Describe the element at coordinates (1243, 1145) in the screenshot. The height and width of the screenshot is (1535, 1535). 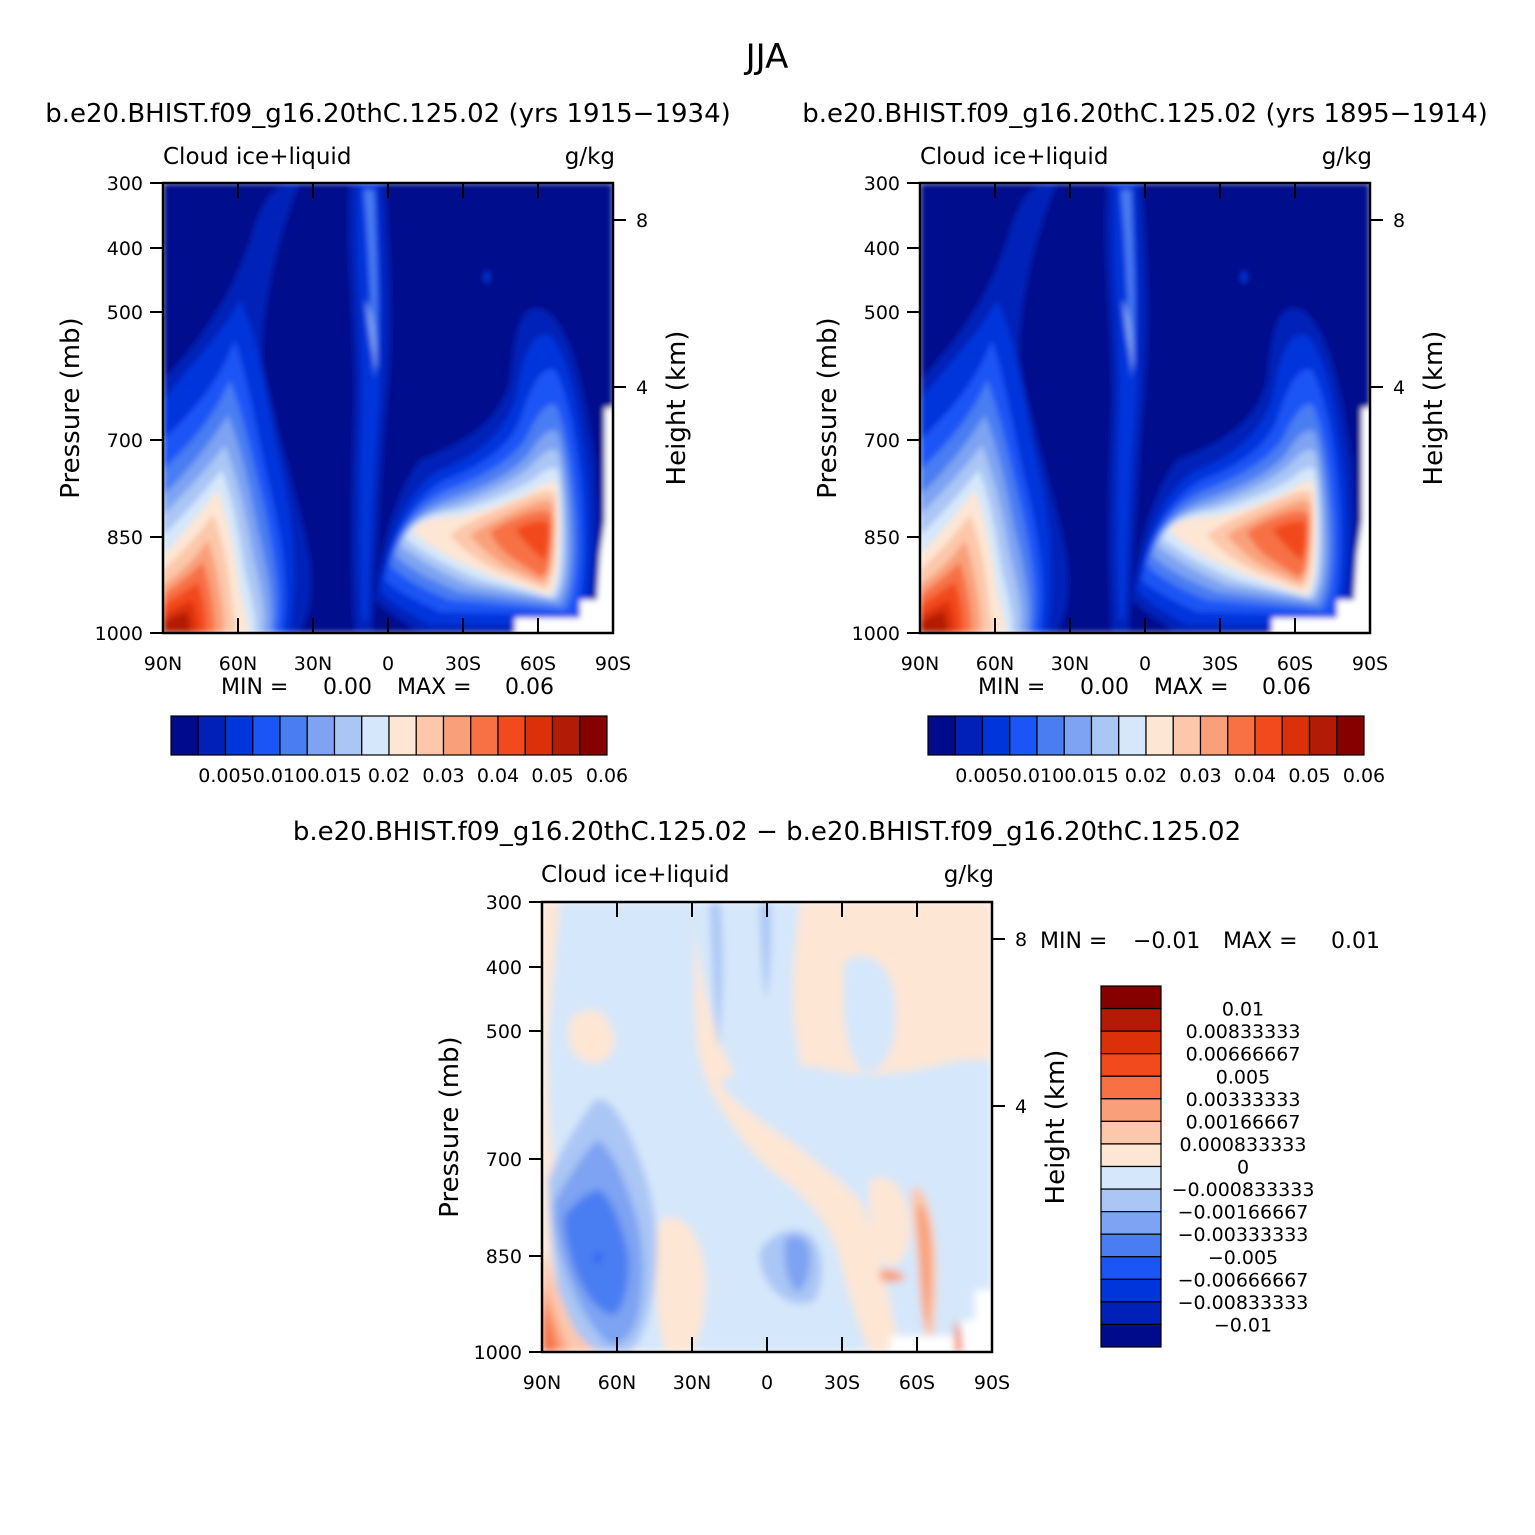
I see `colorbar-label: 0.000833333` at that location.